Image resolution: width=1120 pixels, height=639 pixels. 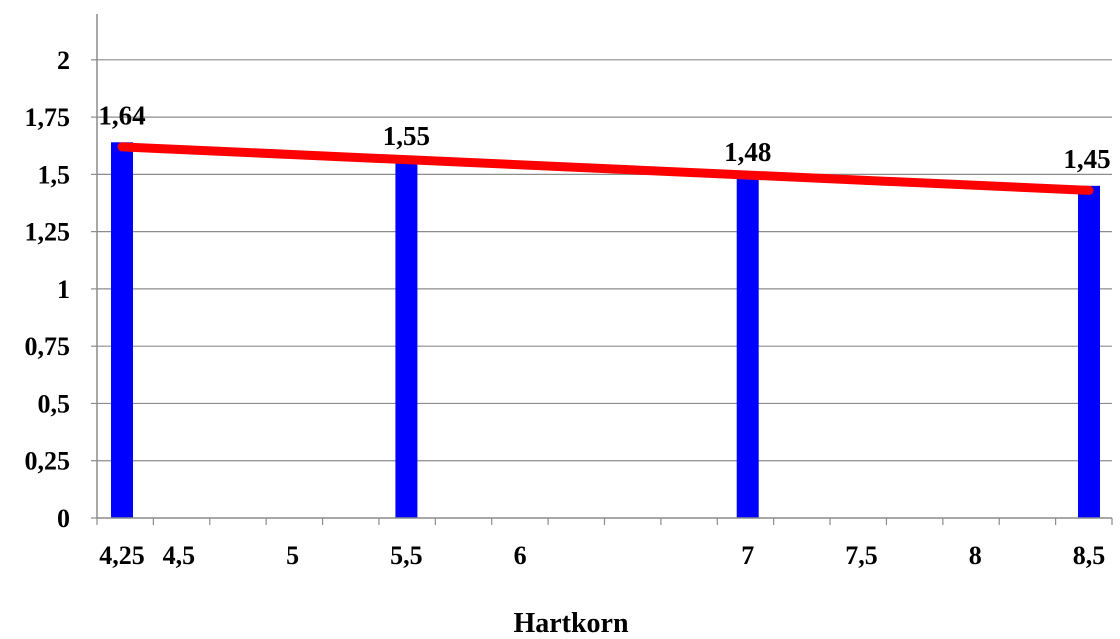 I want to click on x-tick-label: 8,5, so click(x=1089, y=555).